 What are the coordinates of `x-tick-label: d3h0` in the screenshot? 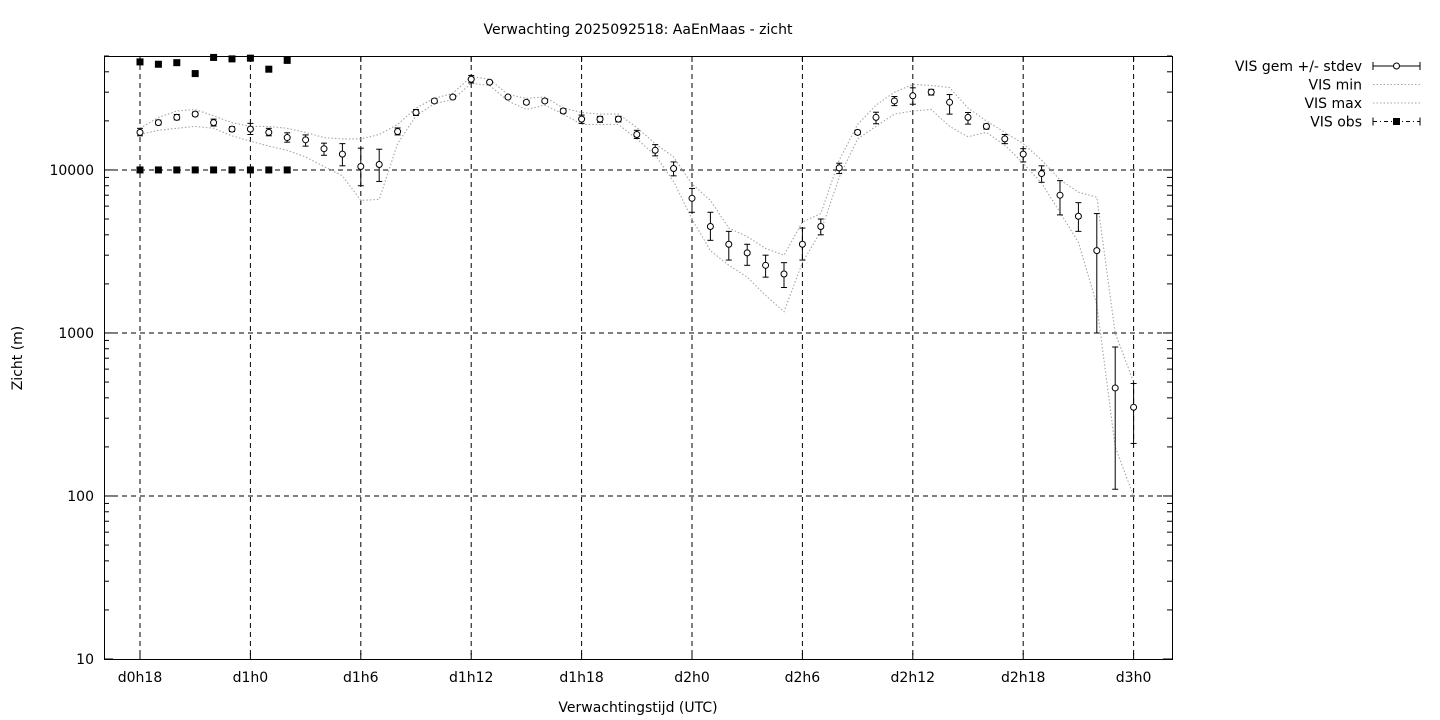 It's located at (1134, 678).